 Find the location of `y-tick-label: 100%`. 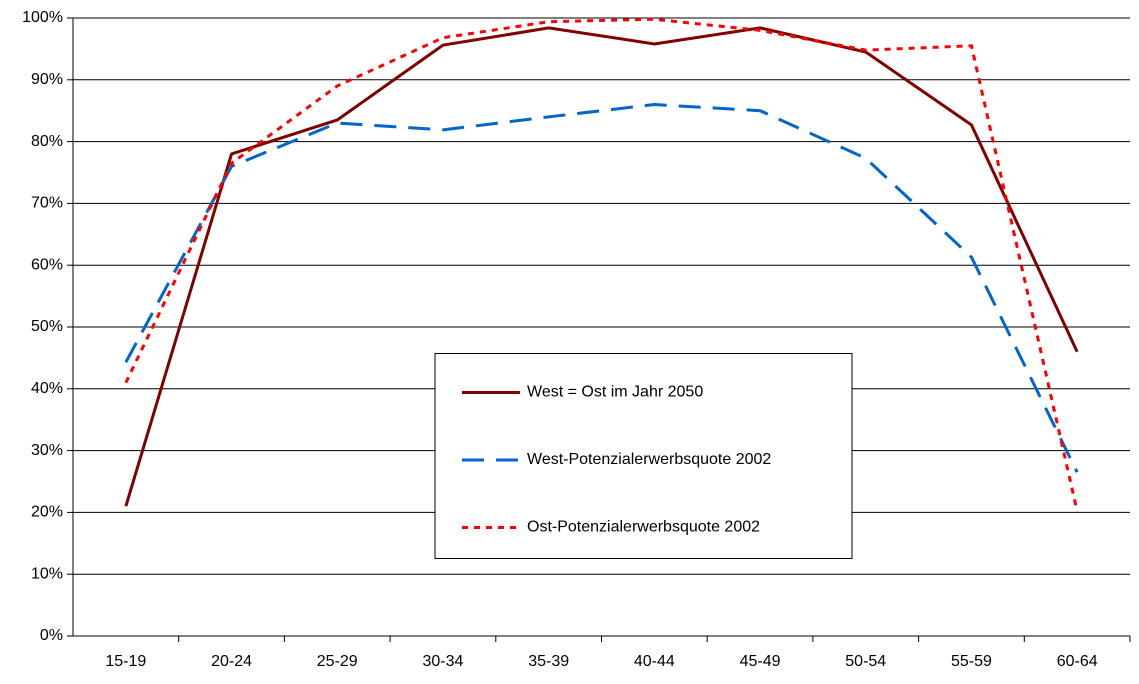

y-tick-label: 100% is located at coordinates (42, 17).